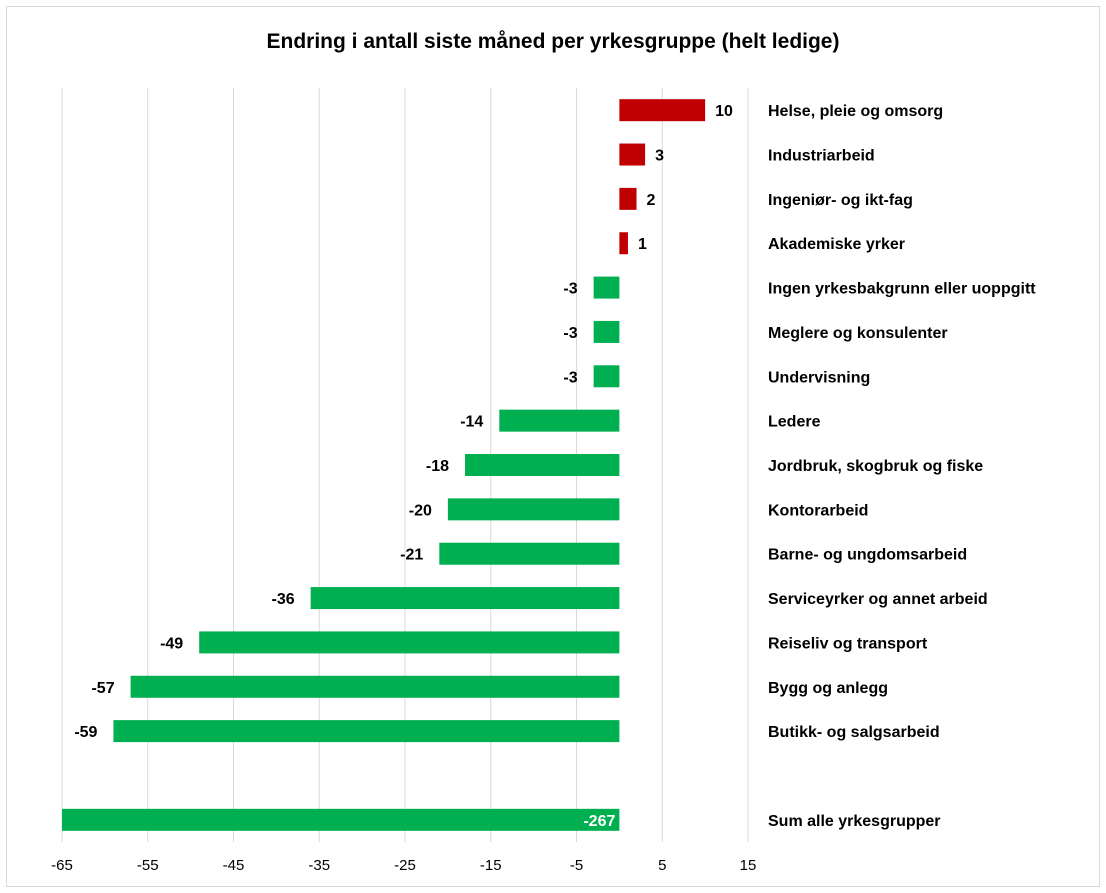 The image size is (1106, 893). Describe the element at coordinates (855, 111) in the screenshot. I see `category-label: Helse, pleie og omsorg` at that location.